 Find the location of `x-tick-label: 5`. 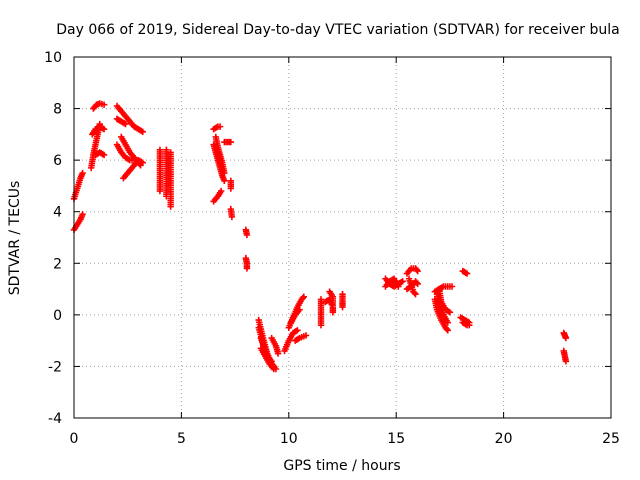

x-tick-label: 5 is located at coordinates (181, 439).